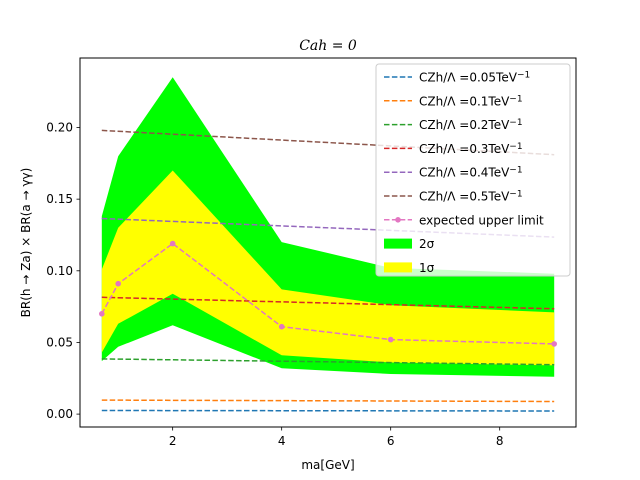 This screenshot has width=640, height=480. I want to click on y-axis-label: BR(h → Za) × BR(a → γγ), so click(26, 243).